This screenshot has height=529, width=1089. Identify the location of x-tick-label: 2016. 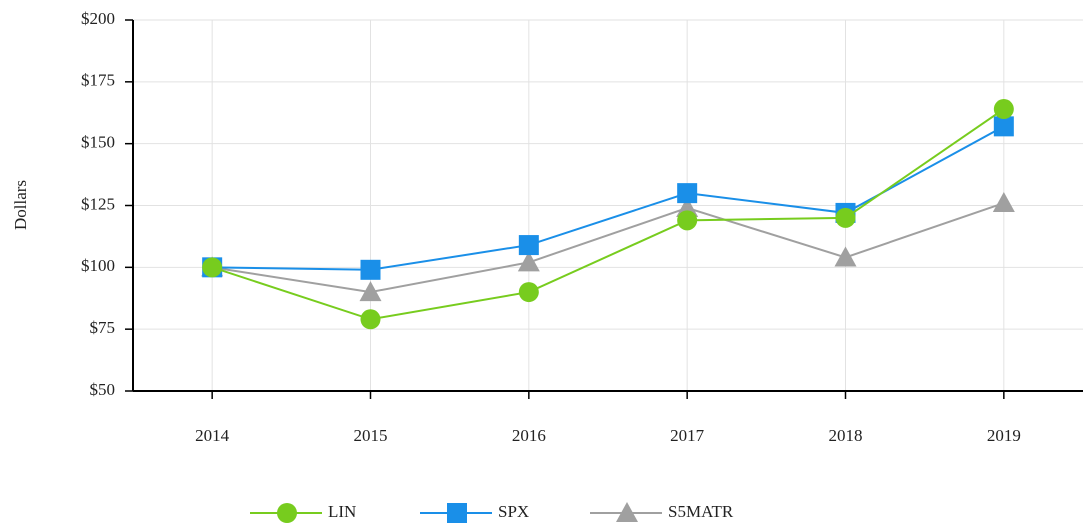
(529, 435).